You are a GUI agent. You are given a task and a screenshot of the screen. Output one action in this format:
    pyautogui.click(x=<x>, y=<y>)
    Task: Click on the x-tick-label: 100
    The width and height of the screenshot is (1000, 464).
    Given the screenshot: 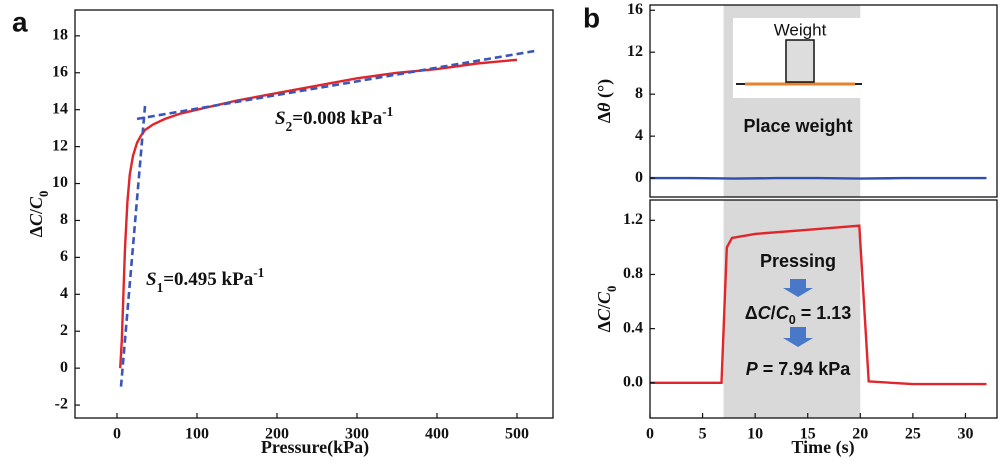 What is the action you would take?
    pyautogui.click(x=197, y=434)
    